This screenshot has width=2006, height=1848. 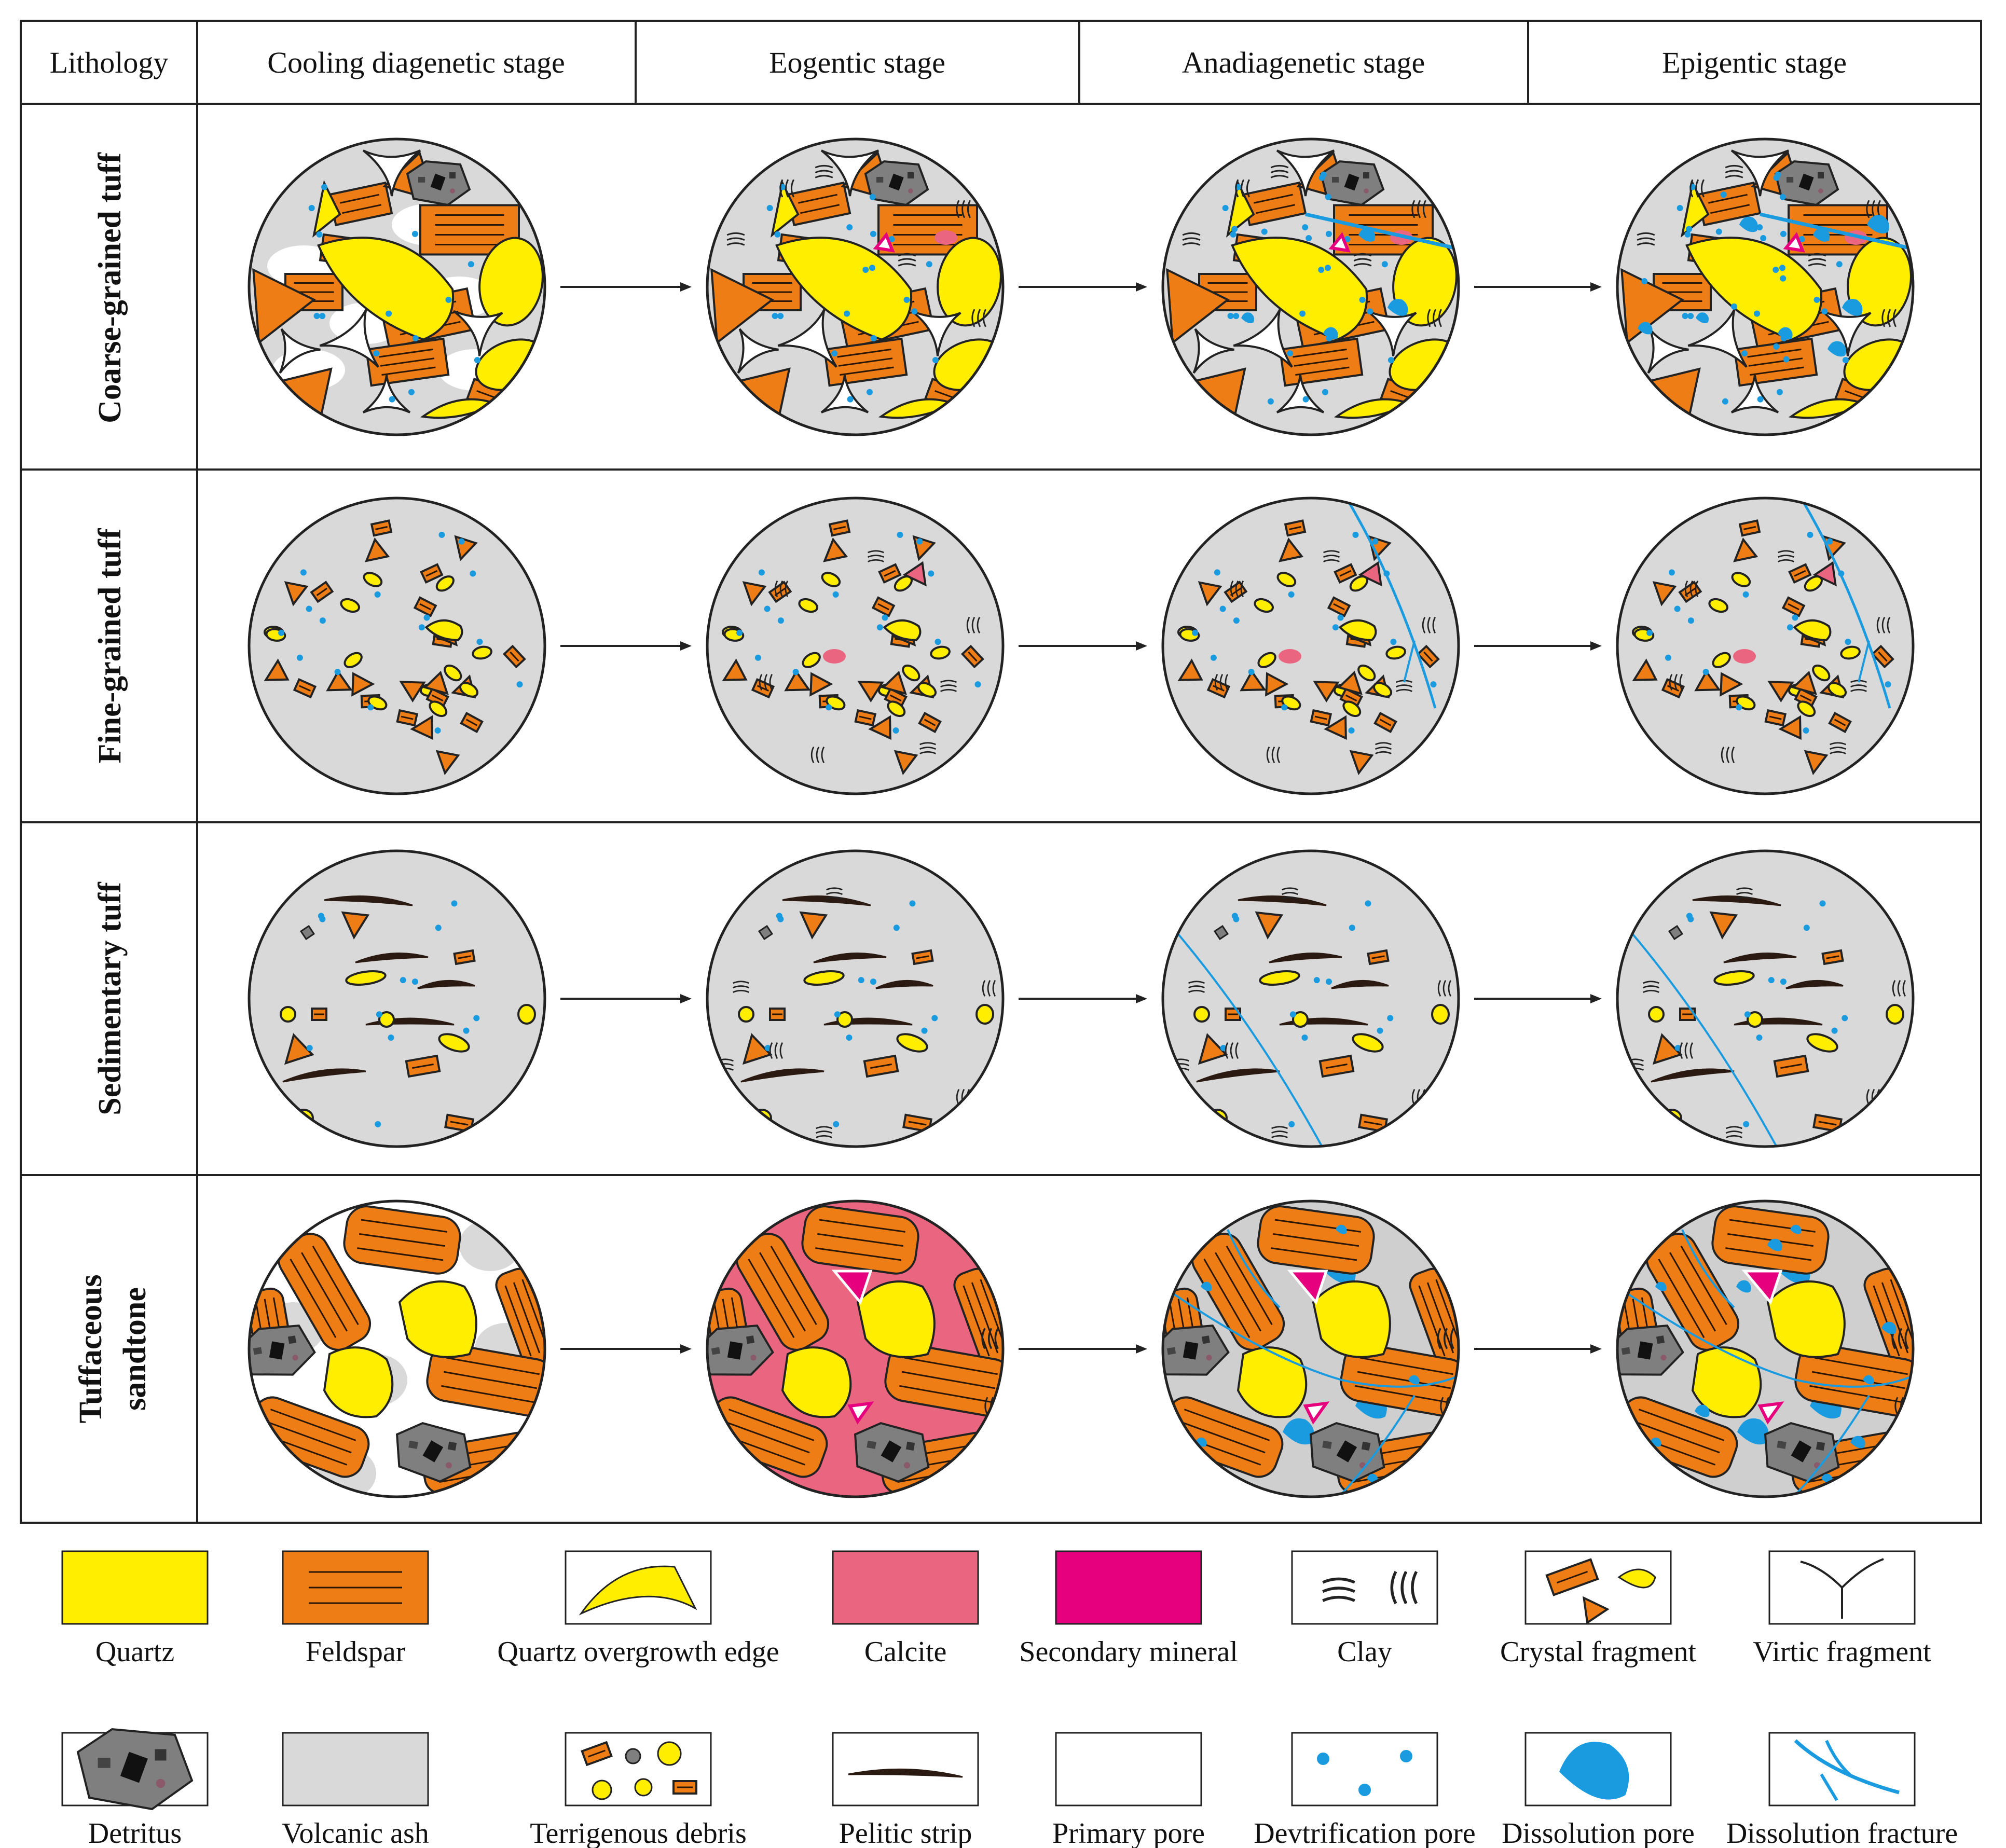 What do you see at coordinates (638, 1790) in the screenshot?
I see `legend-item-terrigenous-debris: Terrigenous debris` at bounding box center [638, 1790].